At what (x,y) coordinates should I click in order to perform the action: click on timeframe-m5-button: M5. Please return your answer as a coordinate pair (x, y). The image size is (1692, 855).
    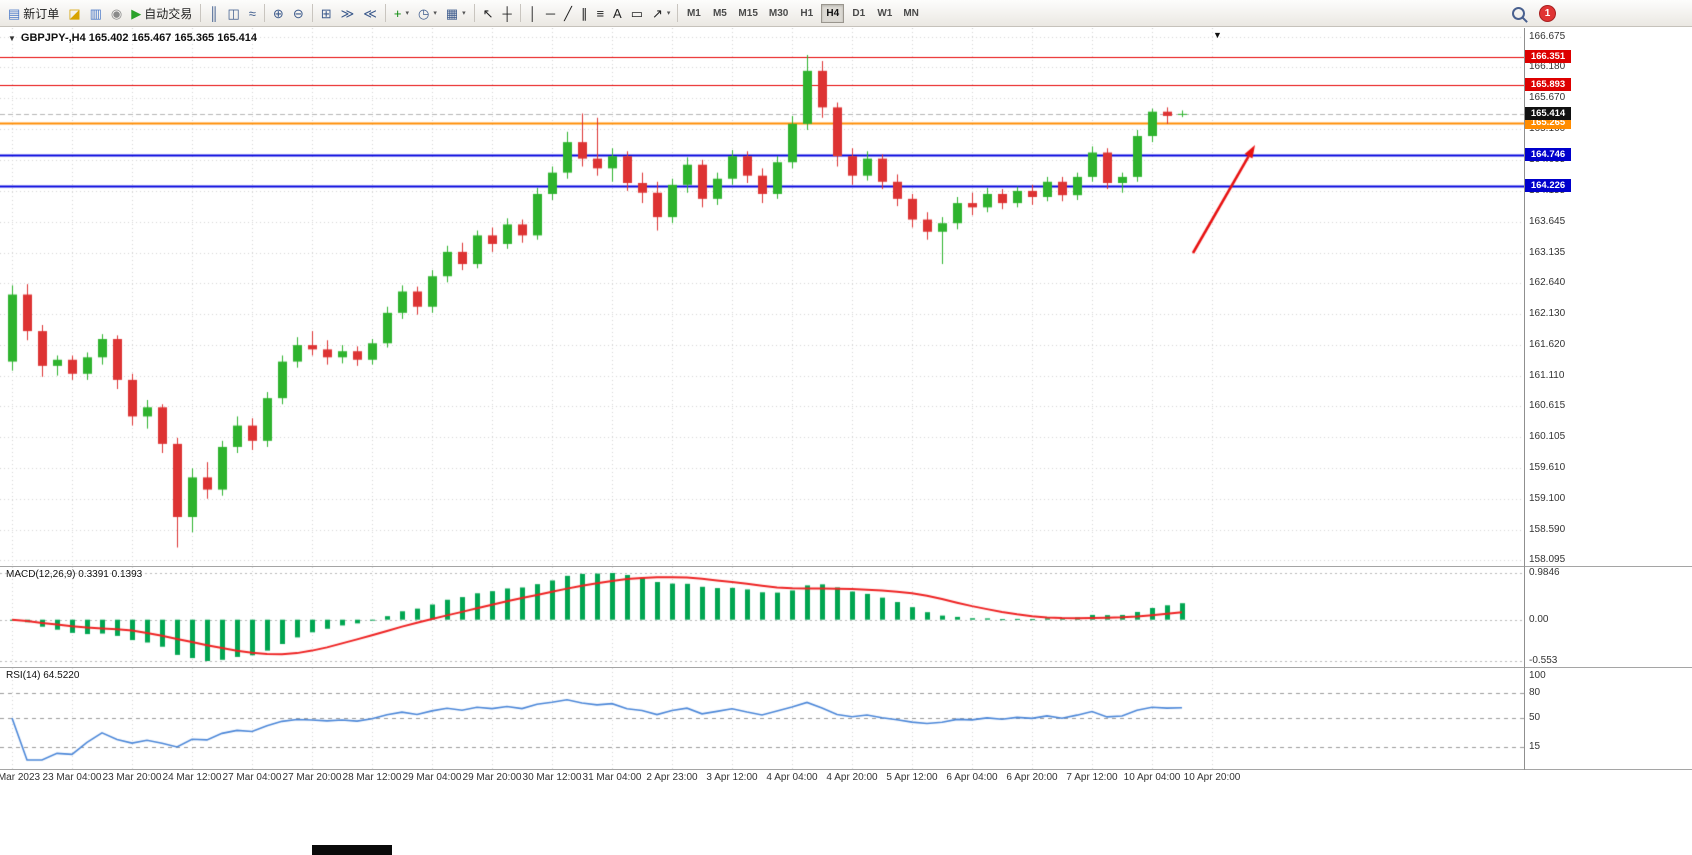
    Looking at the image, I should click on (719, 13).